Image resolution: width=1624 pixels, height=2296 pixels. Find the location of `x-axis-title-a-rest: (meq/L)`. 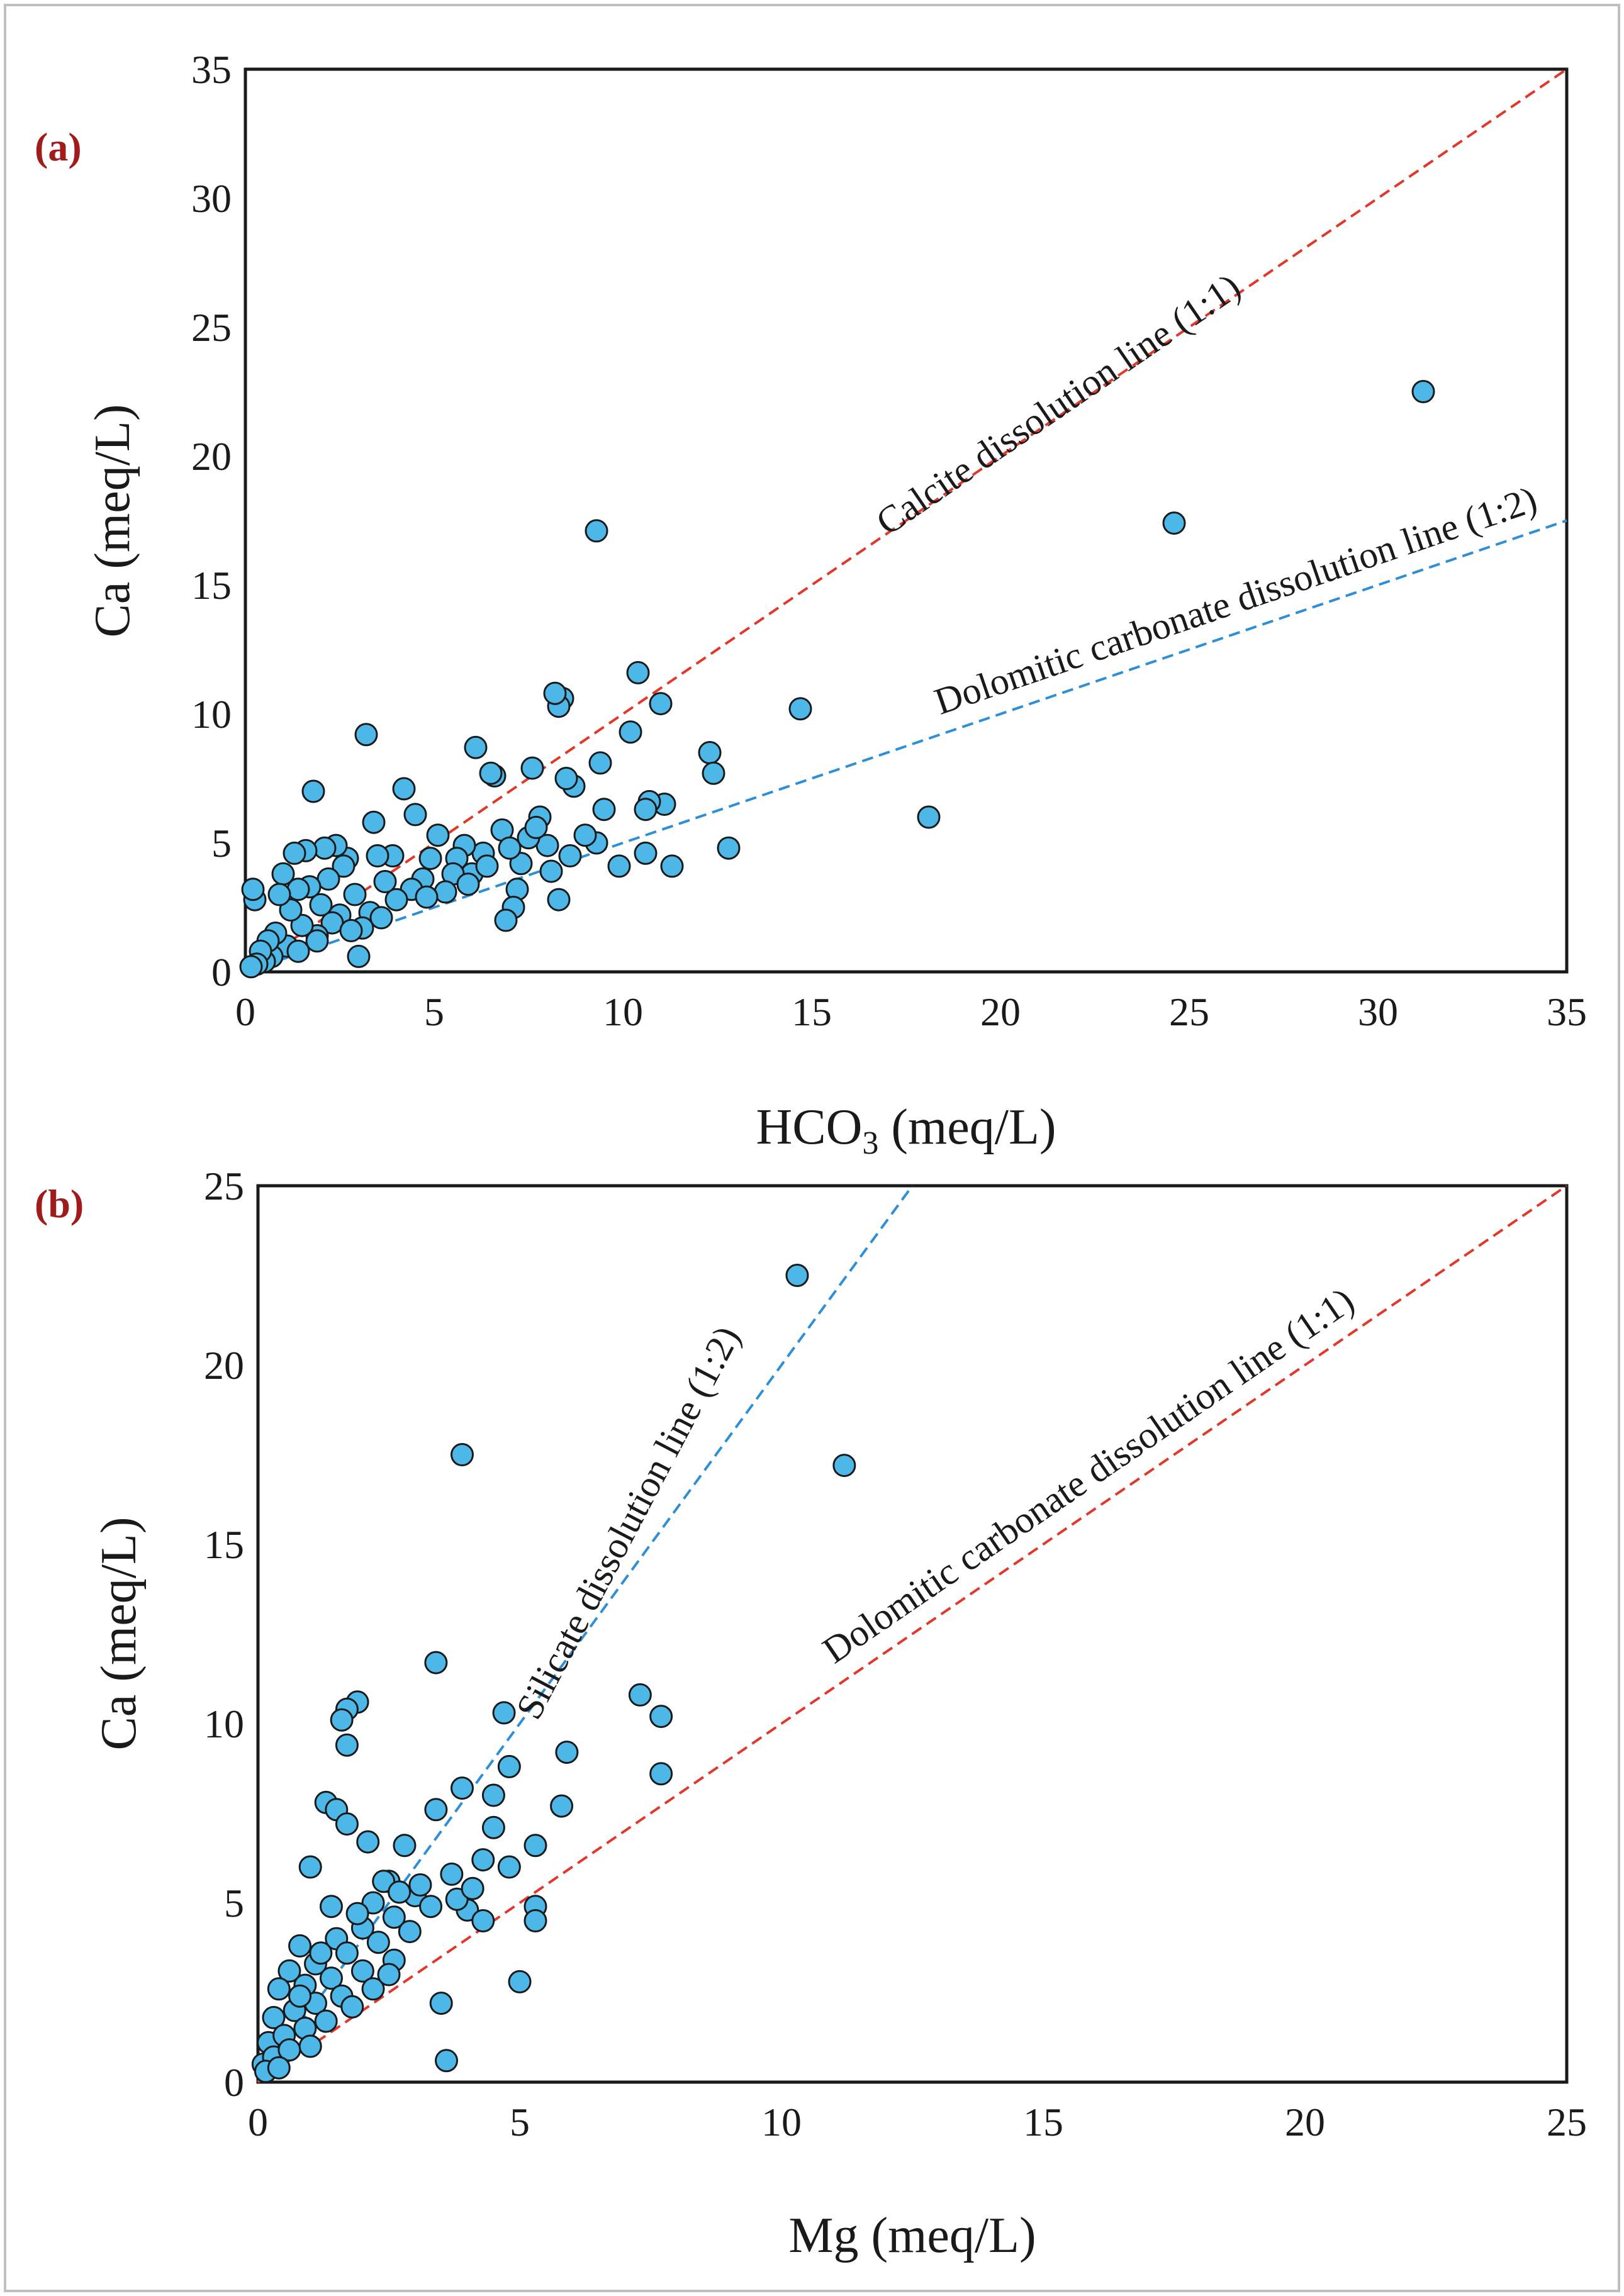

x-axis-title-a-rest: (meq/L) is located at coordinates (967, 1127).